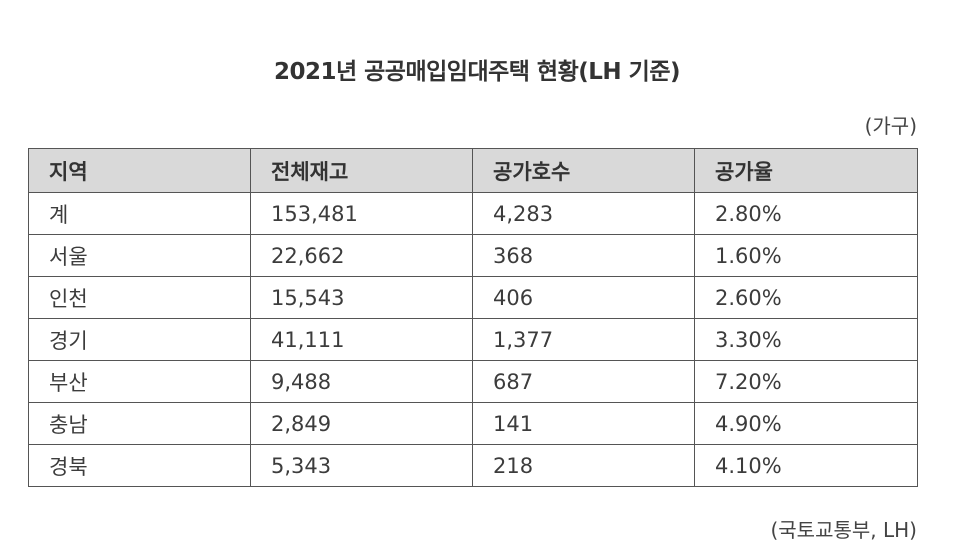 The height and width of the screenshot is (560, 954). Describe the element at coordinates (361, 423) in the screenshot. I see `cell-total-stock: 2,849` at that location.